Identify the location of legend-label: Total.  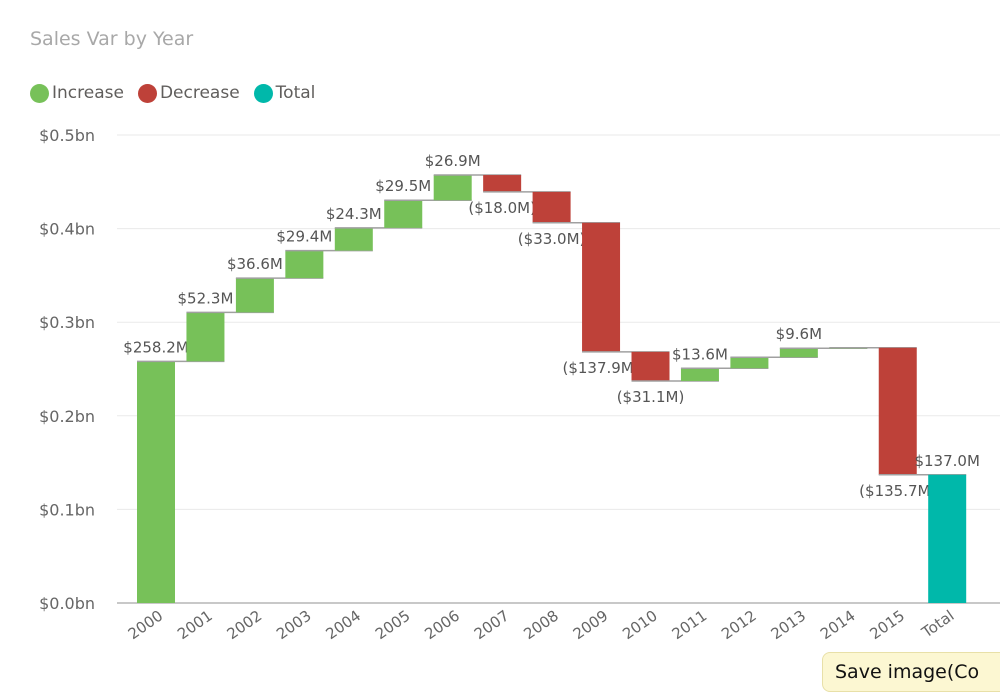
(295, 93).